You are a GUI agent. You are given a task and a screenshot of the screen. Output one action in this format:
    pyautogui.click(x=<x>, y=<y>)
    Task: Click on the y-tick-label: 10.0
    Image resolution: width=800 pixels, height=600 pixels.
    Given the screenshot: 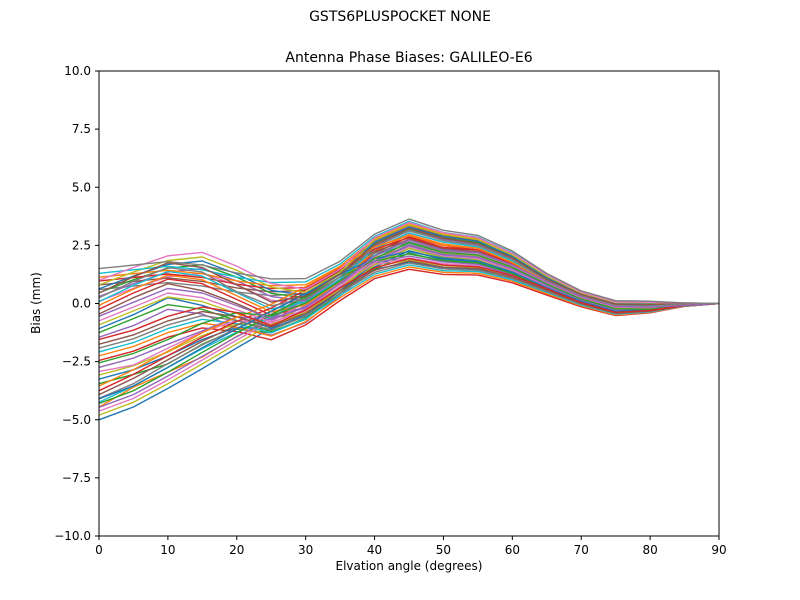 What is the action you would take?
    pyautogui.click(x=77, y=71)
    